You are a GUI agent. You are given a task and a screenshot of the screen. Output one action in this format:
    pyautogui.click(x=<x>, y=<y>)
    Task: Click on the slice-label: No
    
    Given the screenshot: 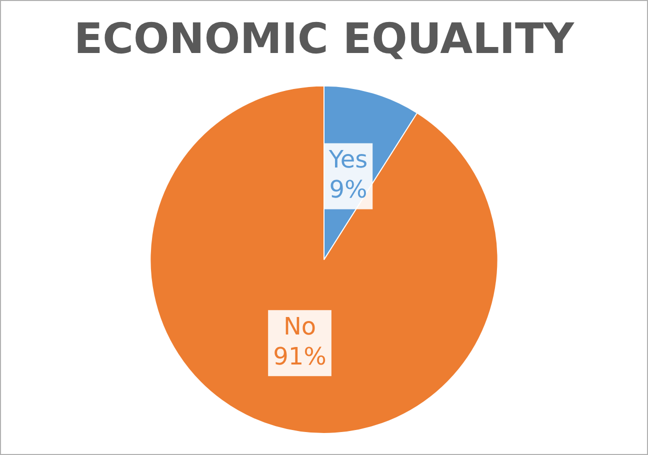 What is the action you would take?
    pyautogui.click(x=299, y=326)
    